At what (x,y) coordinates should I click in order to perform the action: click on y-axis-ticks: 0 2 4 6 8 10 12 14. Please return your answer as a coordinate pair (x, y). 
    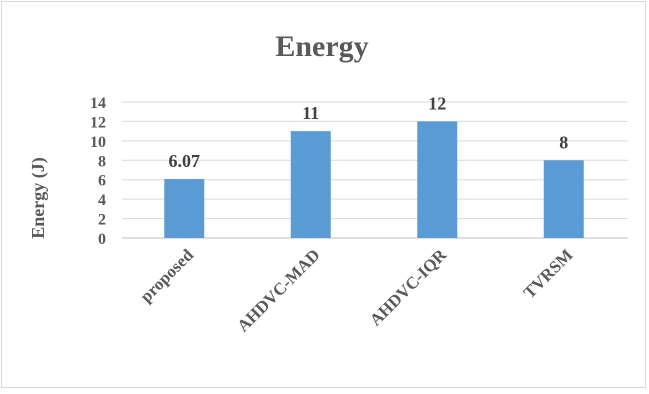
    Looking at the image, I should click on (98, 171).